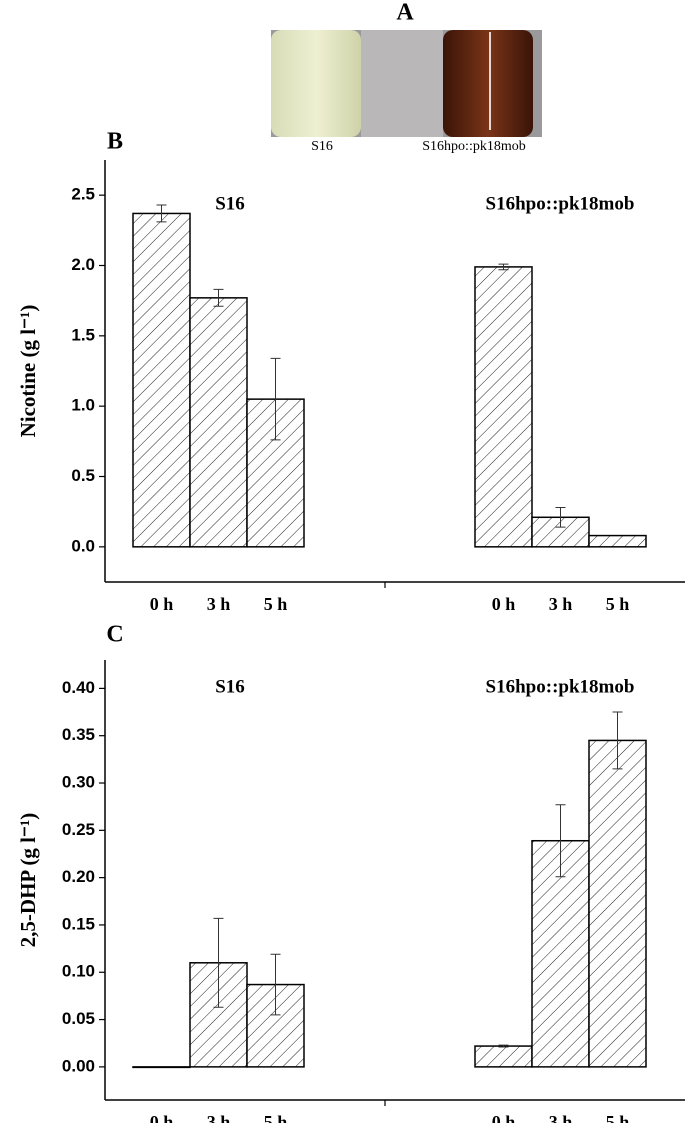  Describe the element at coordinates (406, 83) in the screenshot. I see `photo` at that location.